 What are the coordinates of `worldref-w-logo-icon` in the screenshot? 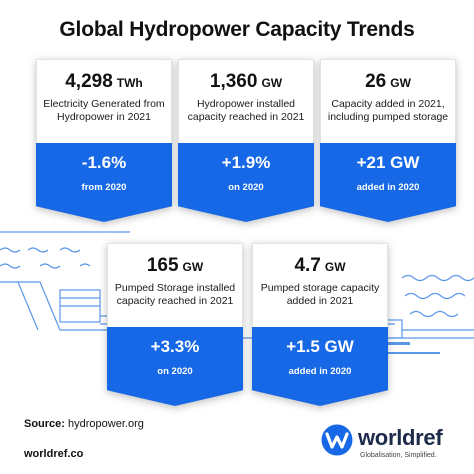 It's located at (337, 440).